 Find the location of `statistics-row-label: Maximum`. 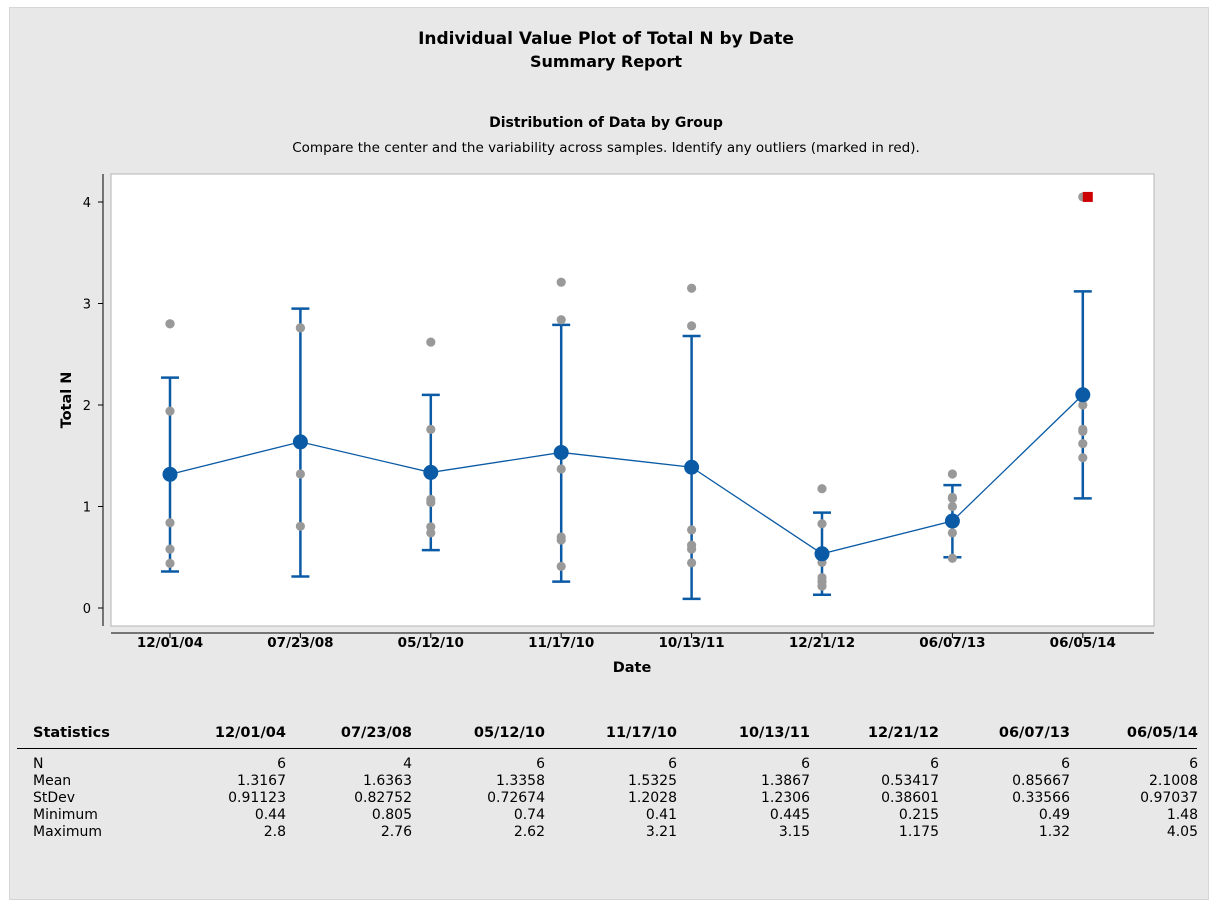

statistics-row-label: Maximum is located at coordinates (67, 832).